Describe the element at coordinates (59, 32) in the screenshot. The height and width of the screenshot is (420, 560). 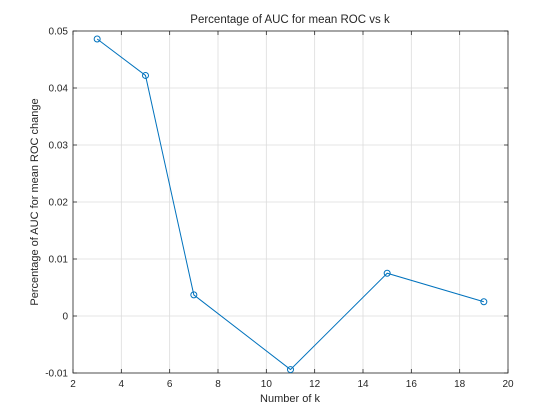
I see `y-tick-label: 0.05` at that location.